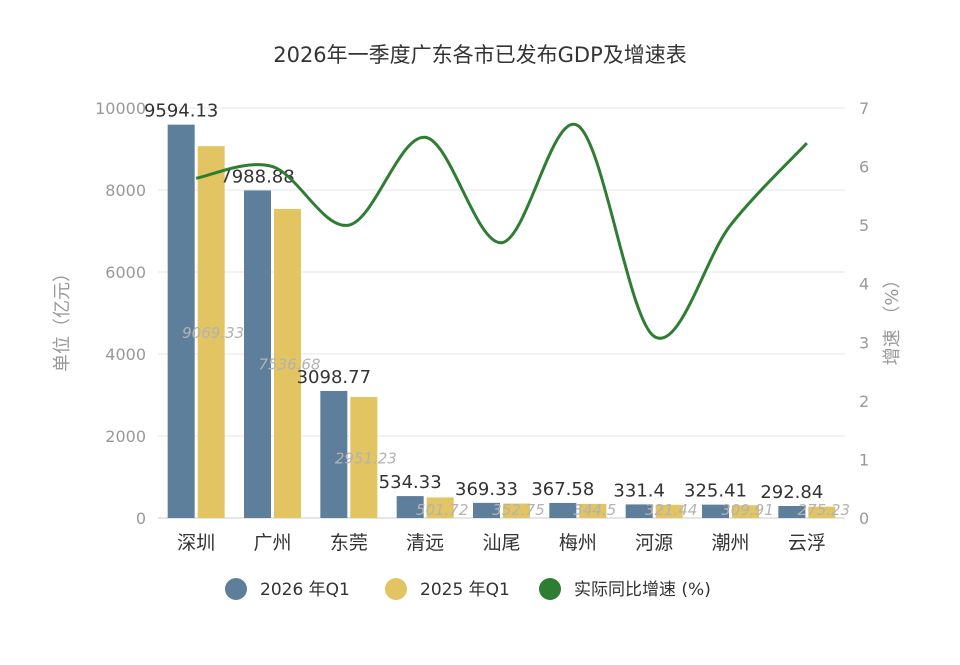 The width and height of the screenshot is (960, 665). I want to click on bar-label-2025: 501.72, so click(442, 510).